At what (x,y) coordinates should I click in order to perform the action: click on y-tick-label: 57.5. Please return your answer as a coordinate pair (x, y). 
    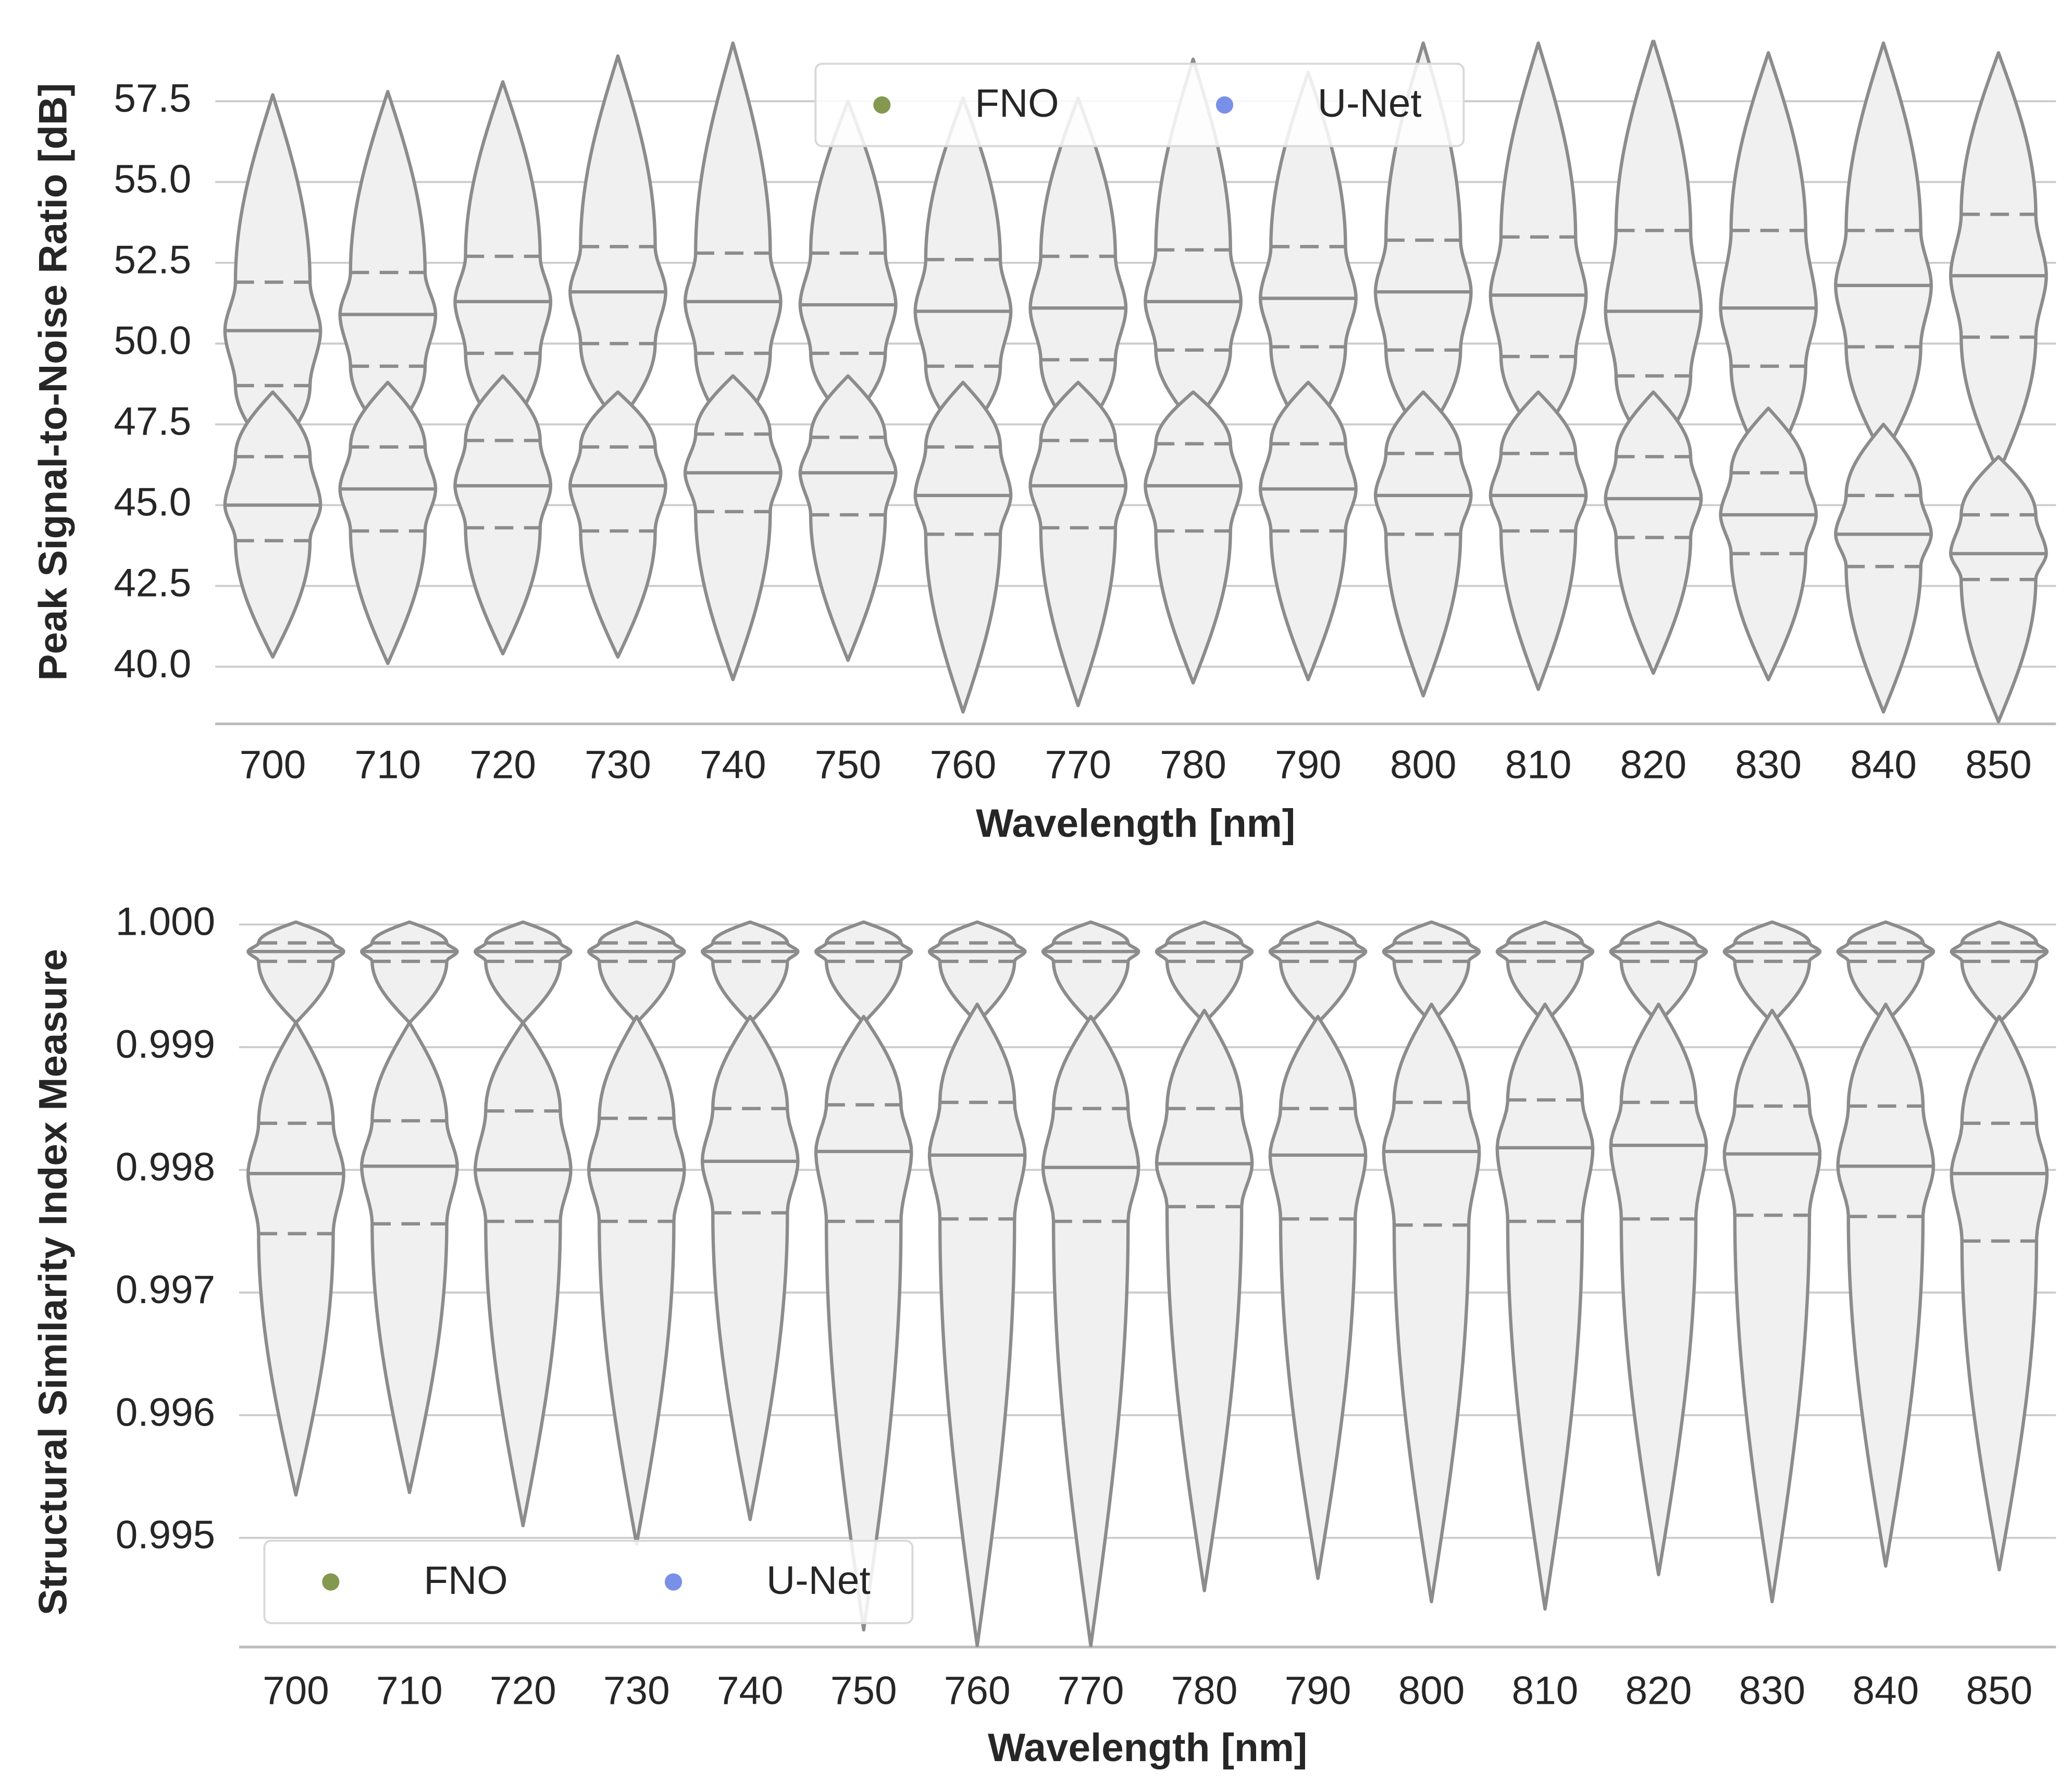
    Looking at the image, I should click on (152, 99).